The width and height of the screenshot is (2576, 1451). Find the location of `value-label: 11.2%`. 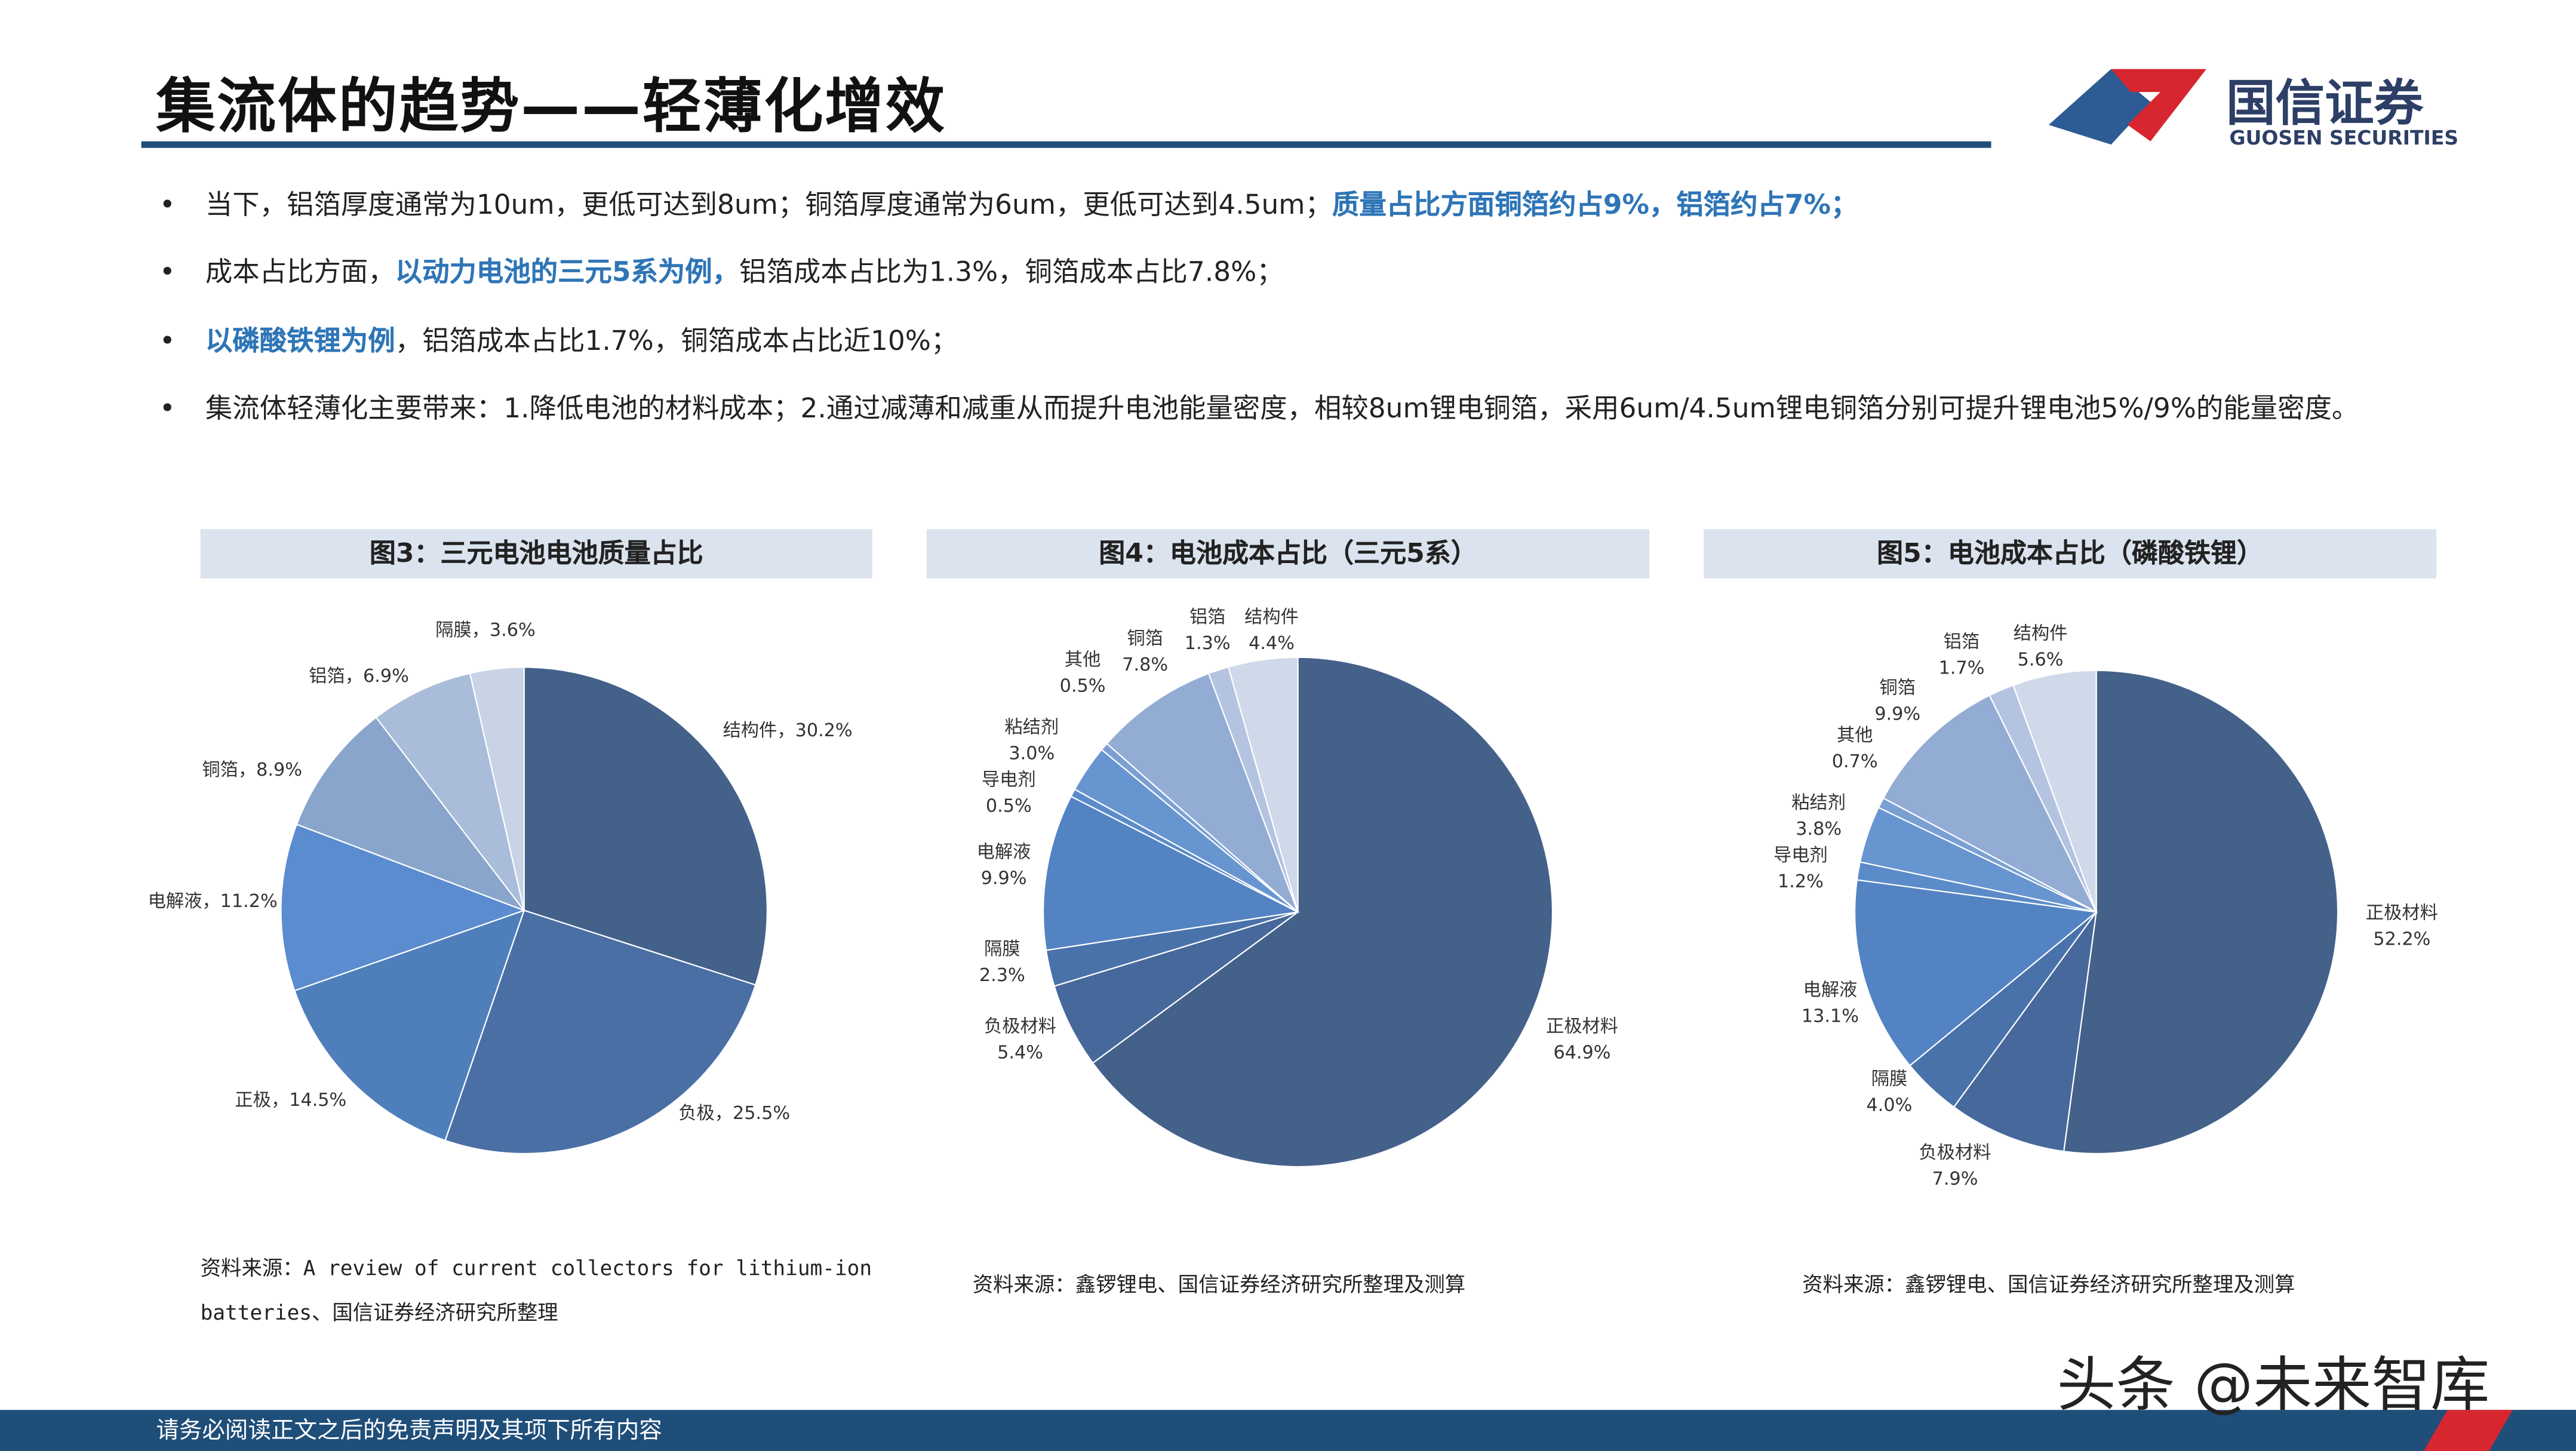

value-label: 11.2% is located at coordinates (249, 901).